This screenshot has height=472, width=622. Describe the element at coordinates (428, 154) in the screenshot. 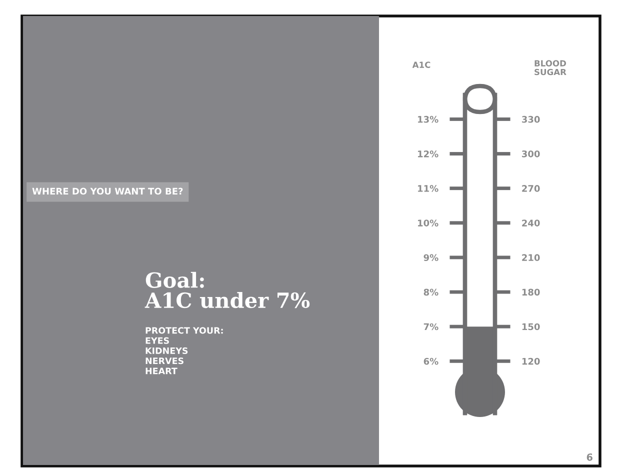

I see `y-tick-label: 12%` at that location.